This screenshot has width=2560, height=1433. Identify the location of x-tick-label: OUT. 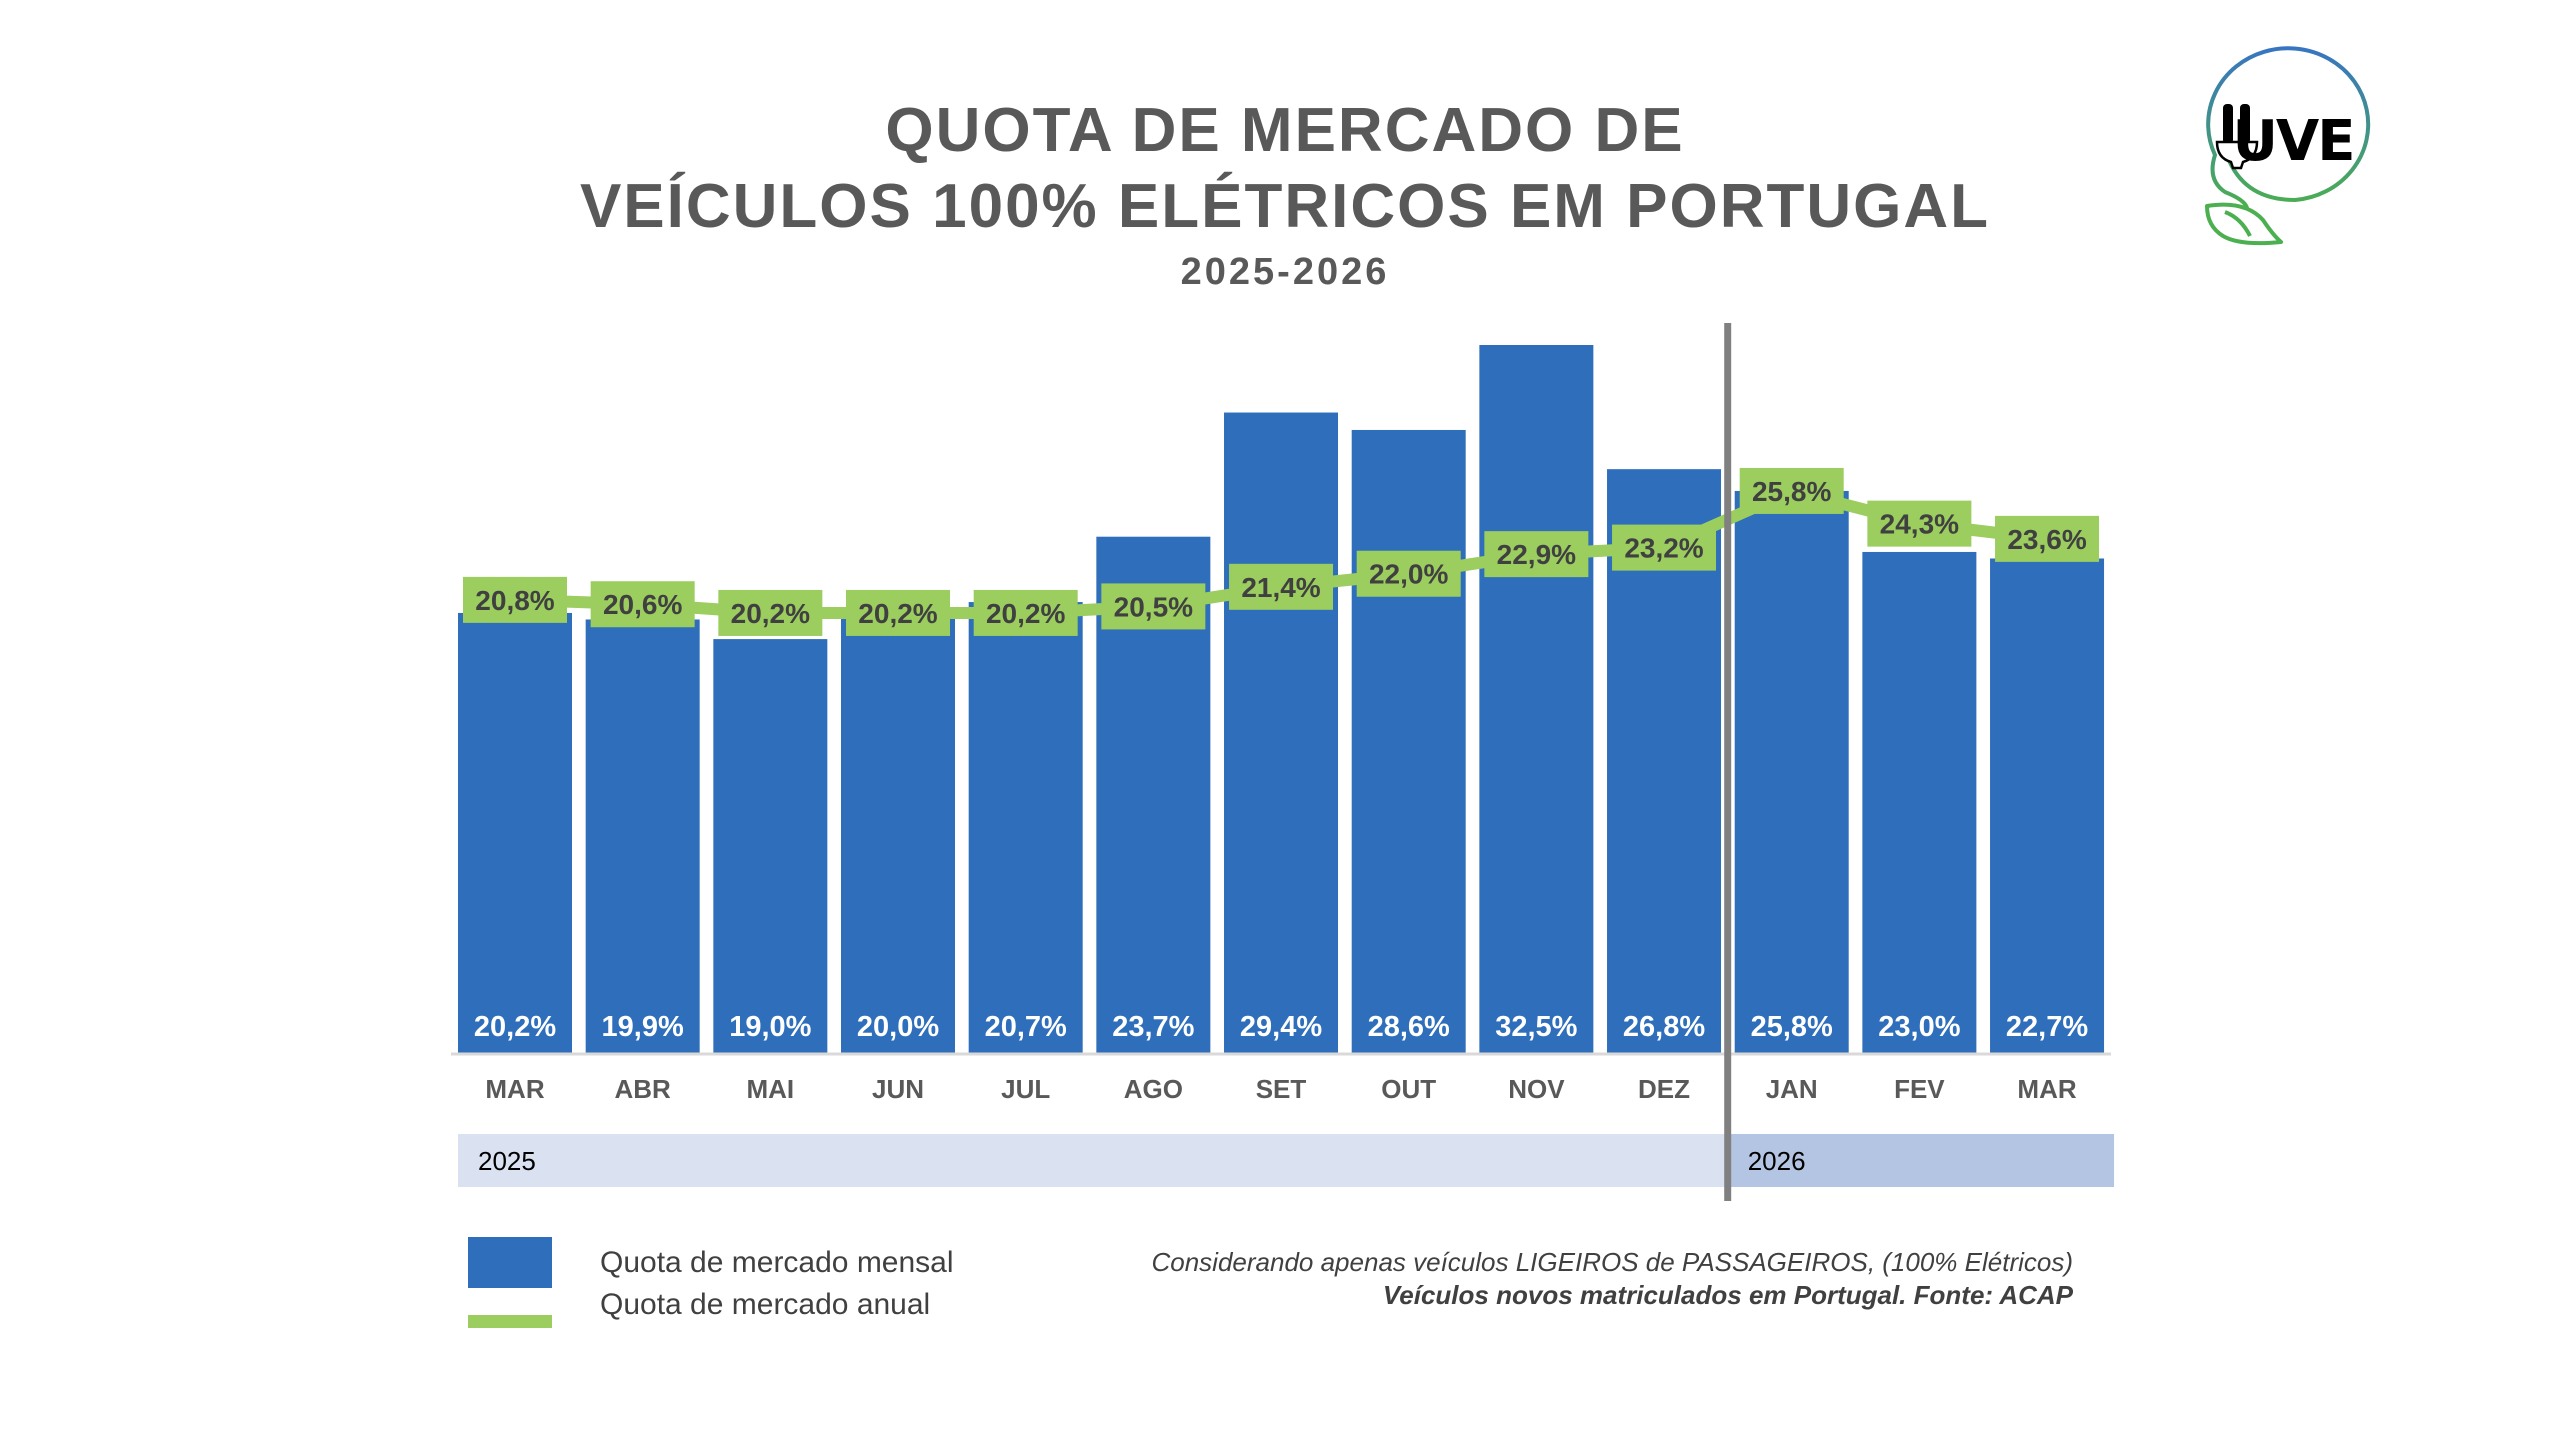
(1408, 1089).